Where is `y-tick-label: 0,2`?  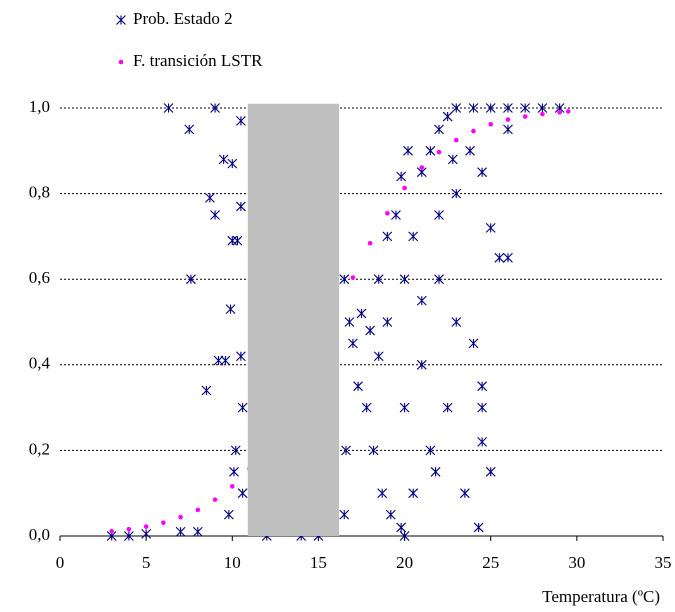
y-tick-label: 0,2 is located at coordinates (39, 448).